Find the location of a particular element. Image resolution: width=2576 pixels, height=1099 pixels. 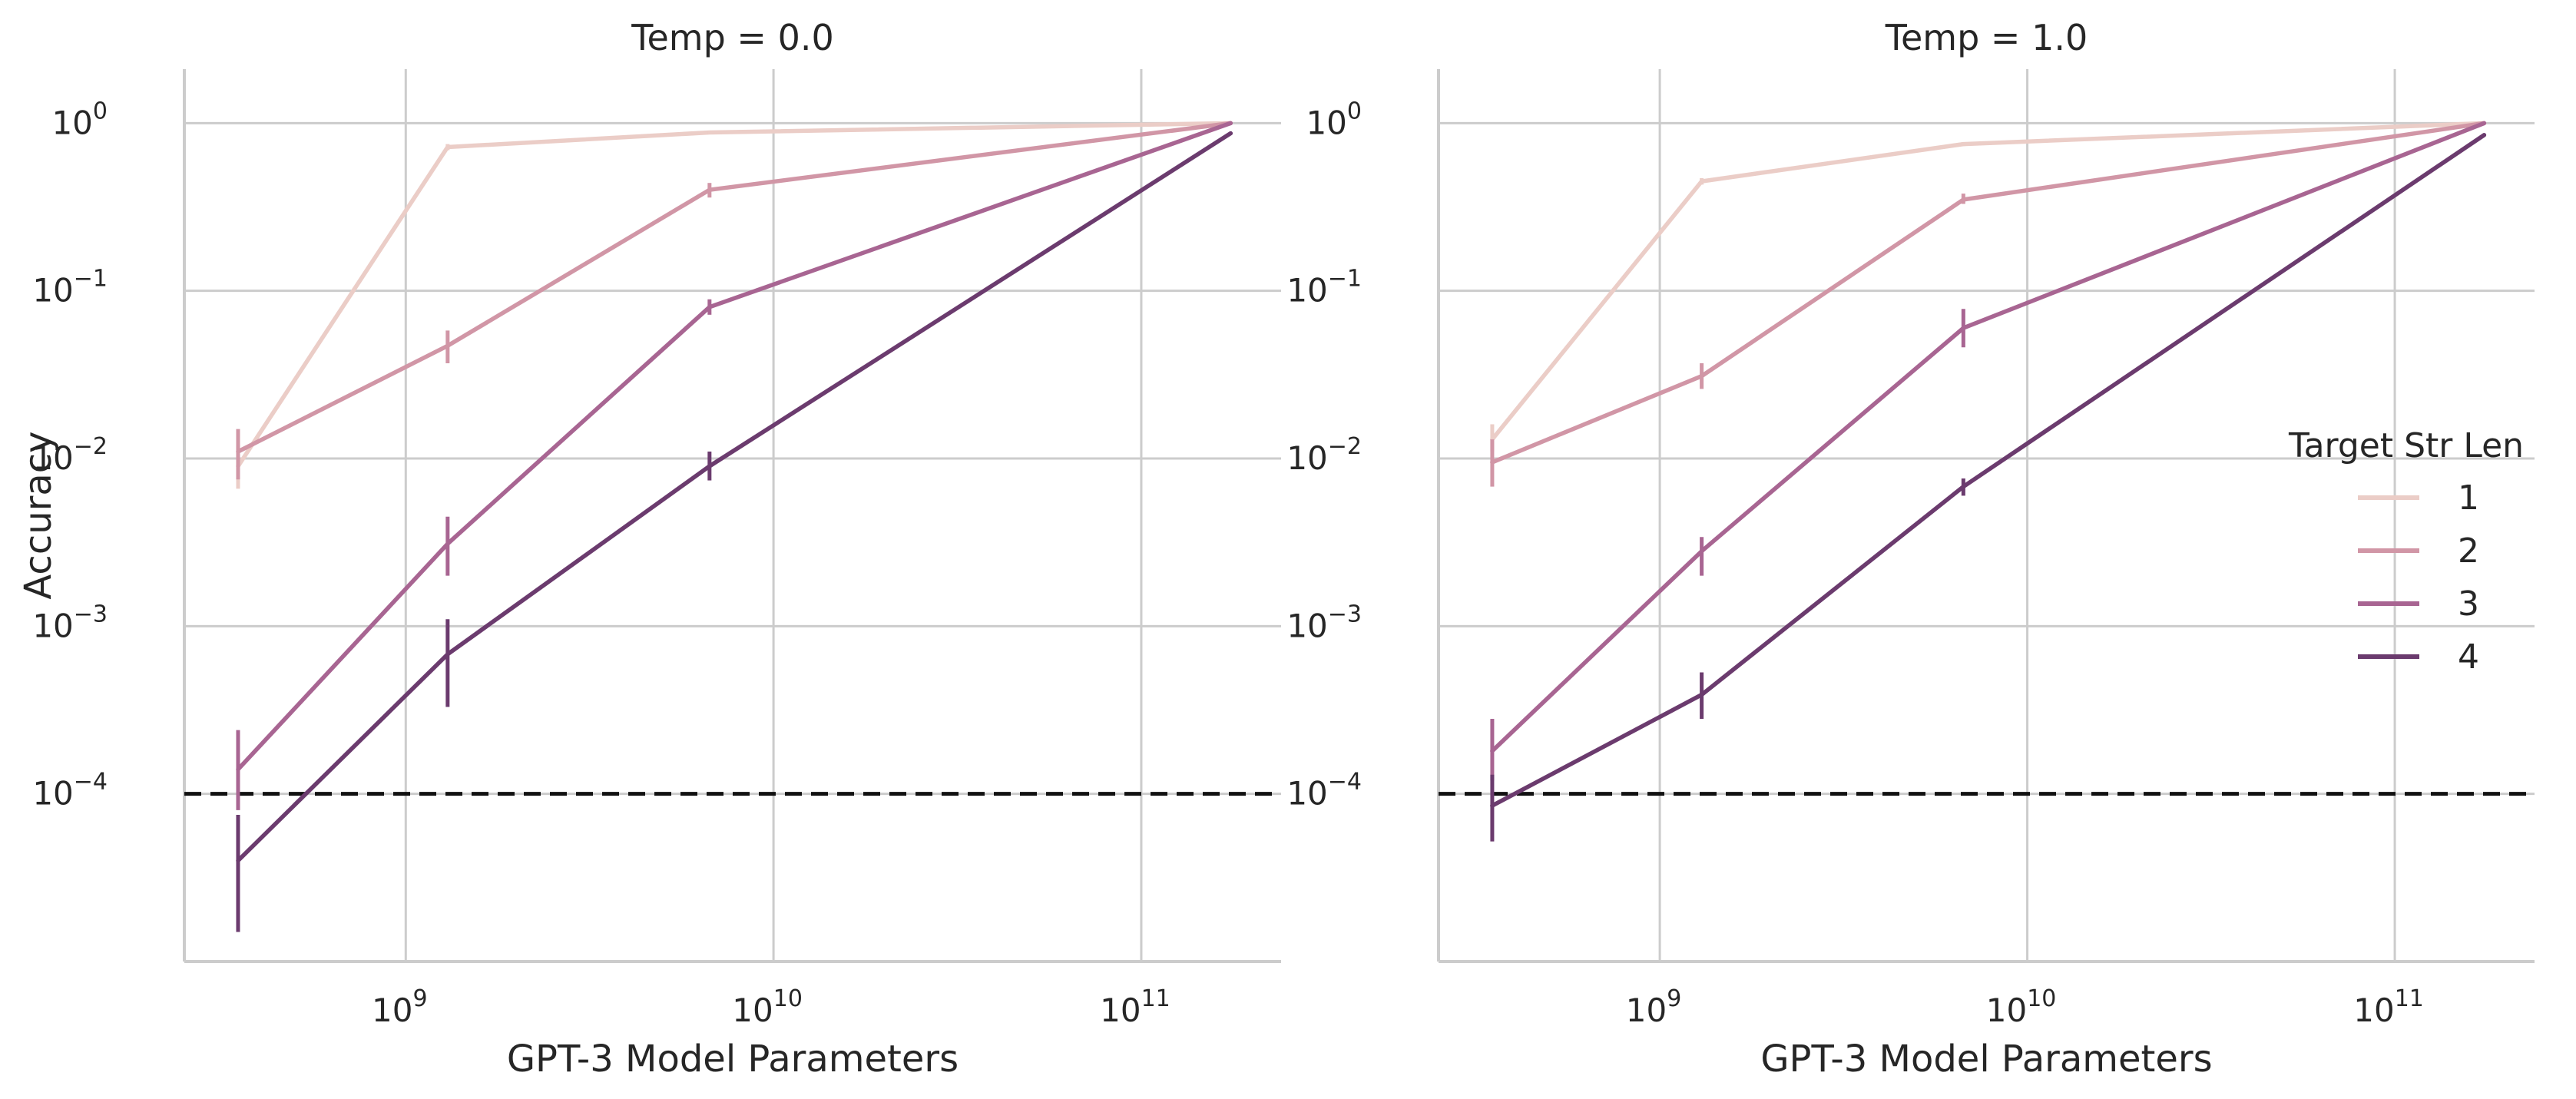

panel-title: Temp = 0.0 is located at coordinates (733, 37).